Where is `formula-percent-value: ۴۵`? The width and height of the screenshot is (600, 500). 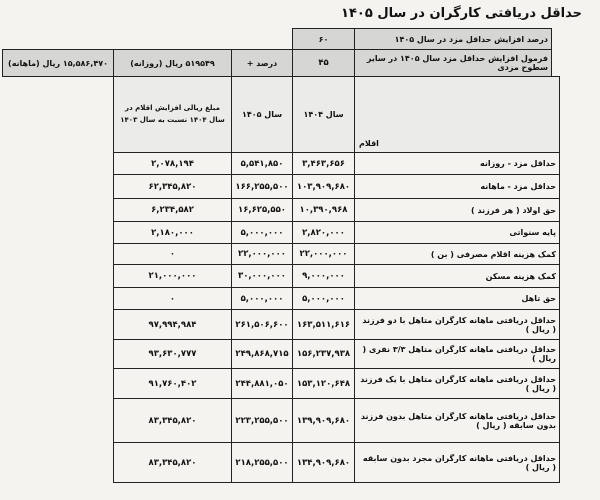 formula-percent-value: ۴۵ is located at coordinates (323, 63).